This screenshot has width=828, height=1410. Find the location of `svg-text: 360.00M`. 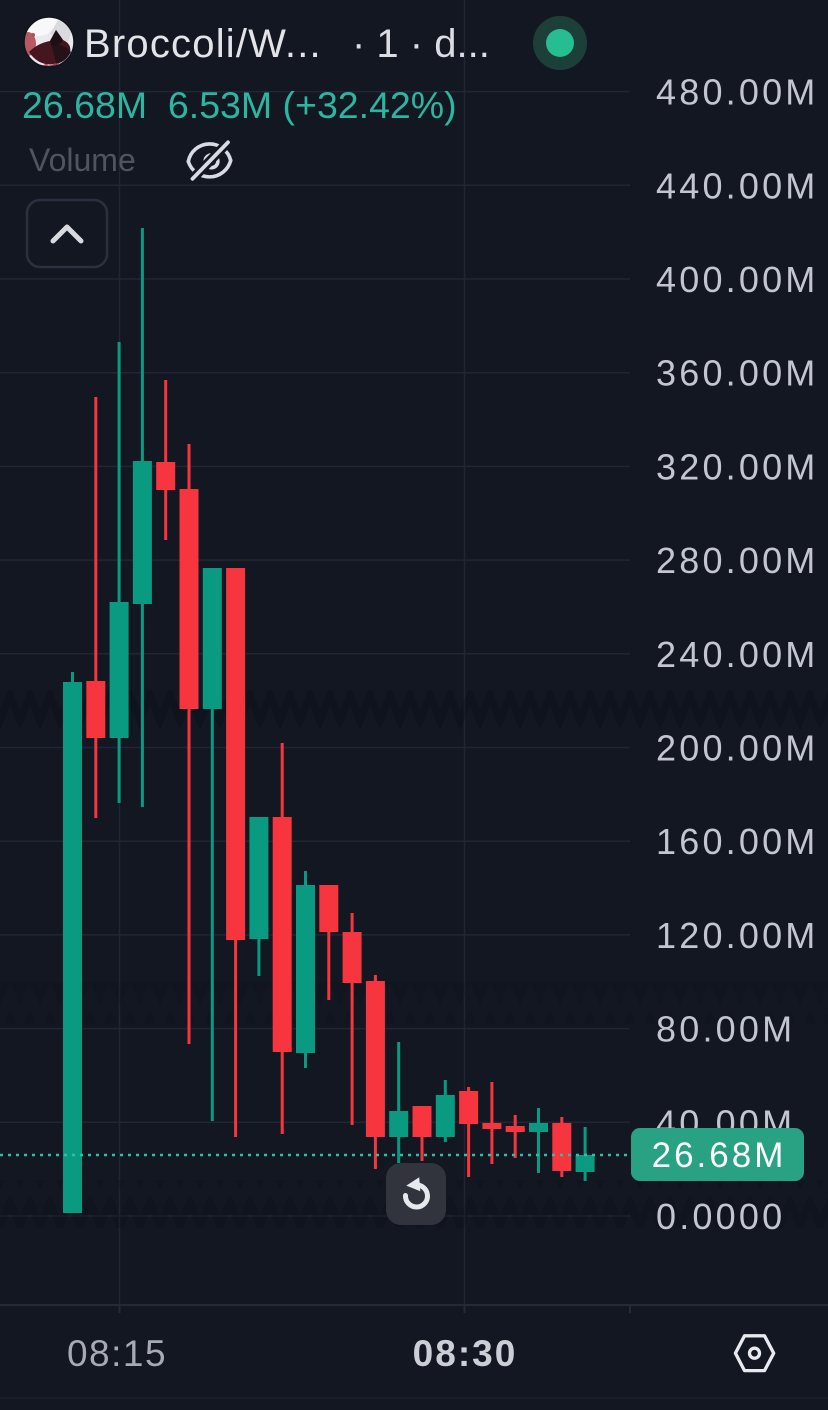

svg-text: 360.00M is located at coordinates (737, 373).